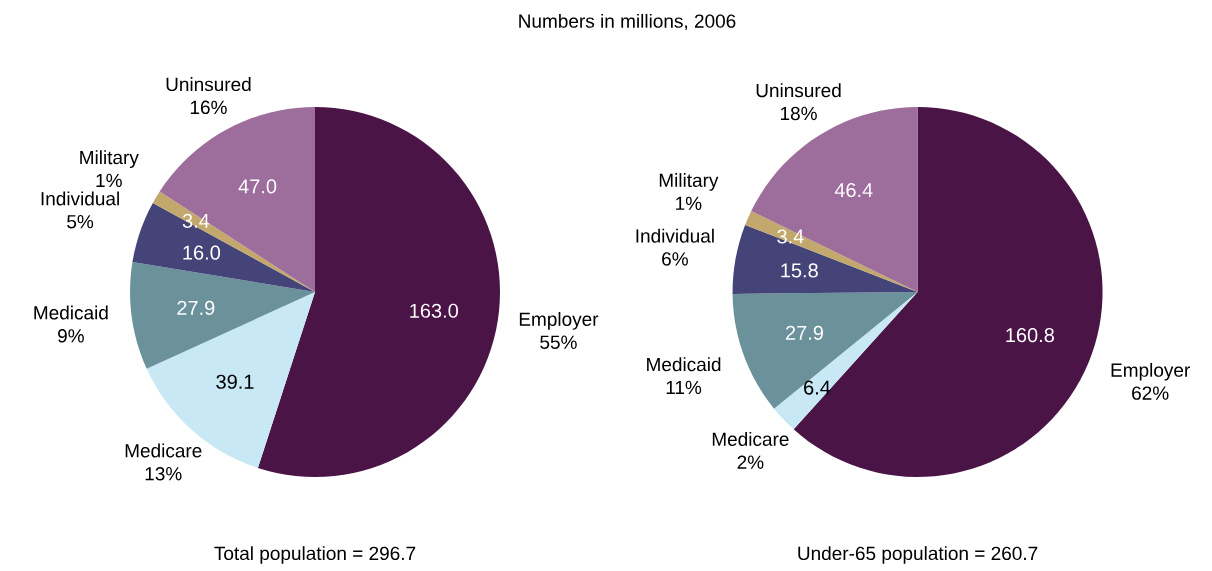 This screenshot has height=571, width=1212. Describe the element at coordinates (799, 270) in the screenshot. I see `data-label: 15.8` at that location.